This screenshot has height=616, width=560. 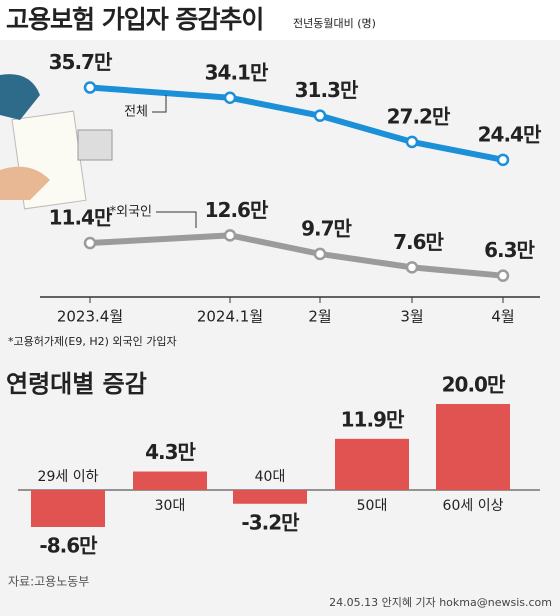 I want to click on source: 자료:고용노동부, so click(x=48, y=582).